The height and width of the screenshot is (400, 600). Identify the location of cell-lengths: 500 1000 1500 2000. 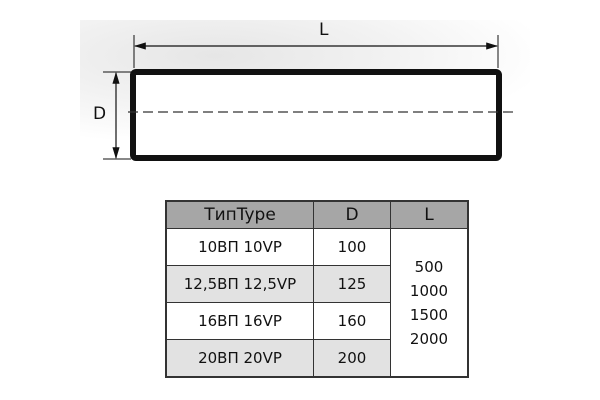
(429, 303).